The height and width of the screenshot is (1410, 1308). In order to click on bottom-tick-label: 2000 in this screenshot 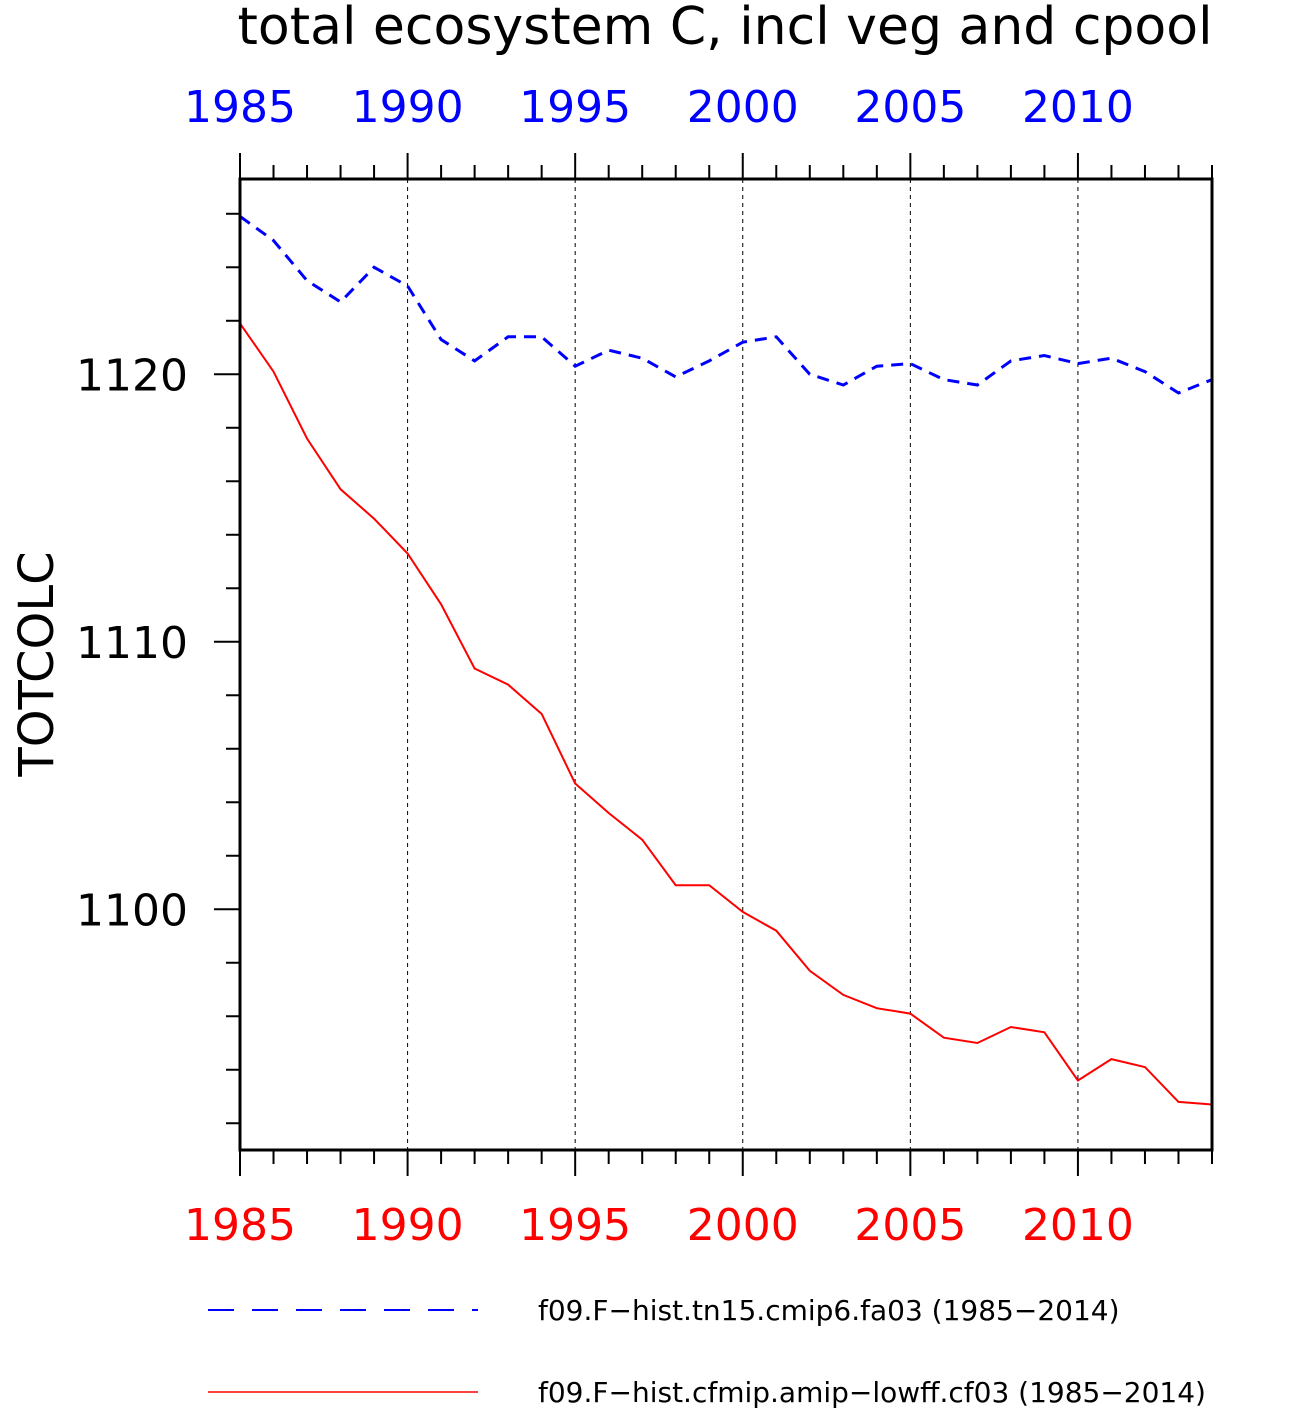, I will do `click(743, 1225)`.